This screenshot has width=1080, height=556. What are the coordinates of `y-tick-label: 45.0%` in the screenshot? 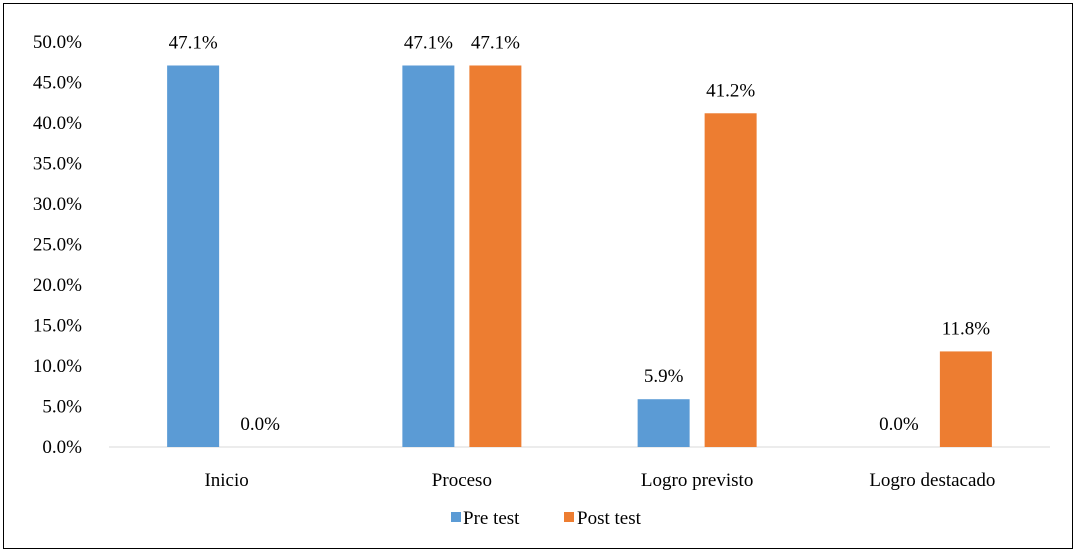 It's located at (57, 83).